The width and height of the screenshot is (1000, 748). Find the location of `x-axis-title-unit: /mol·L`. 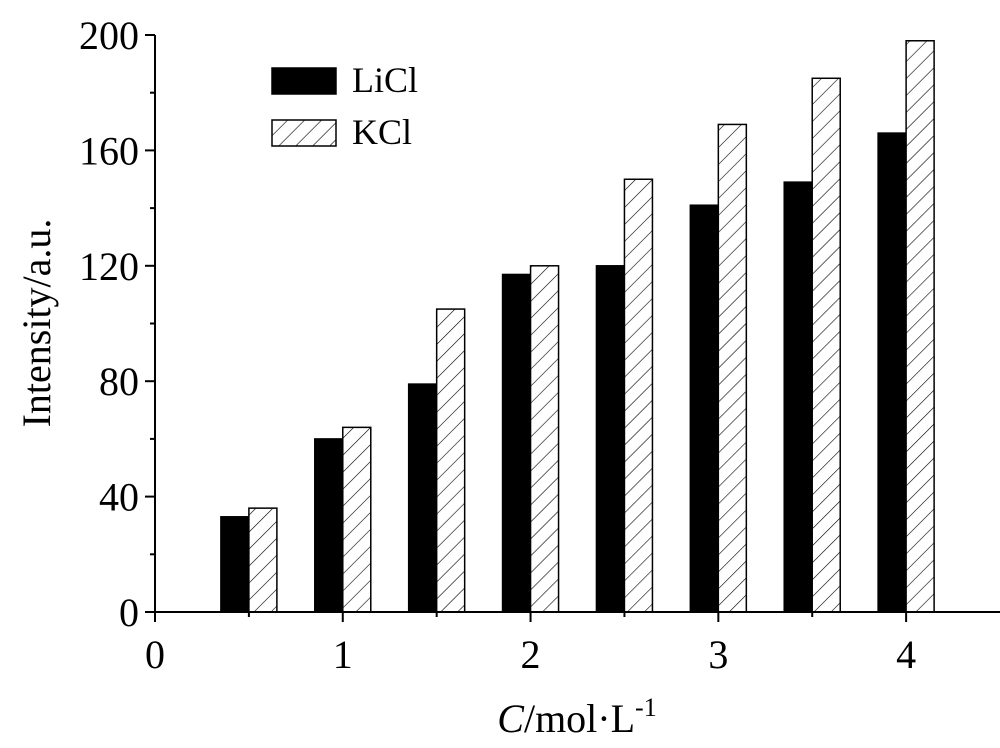

x-axis-title-unit: /mol·L is located at coordinates (579, 718).